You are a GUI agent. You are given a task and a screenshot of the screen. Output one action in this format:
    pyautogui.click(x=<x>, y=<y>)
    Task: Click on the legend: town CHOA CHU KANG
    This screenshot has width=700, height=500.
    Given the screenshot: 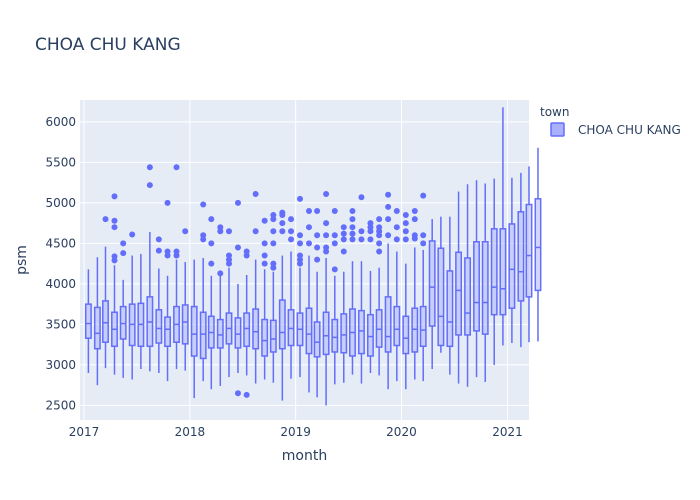 What is the action you would take?
    pyautogui.click(x=610, y=121)
    